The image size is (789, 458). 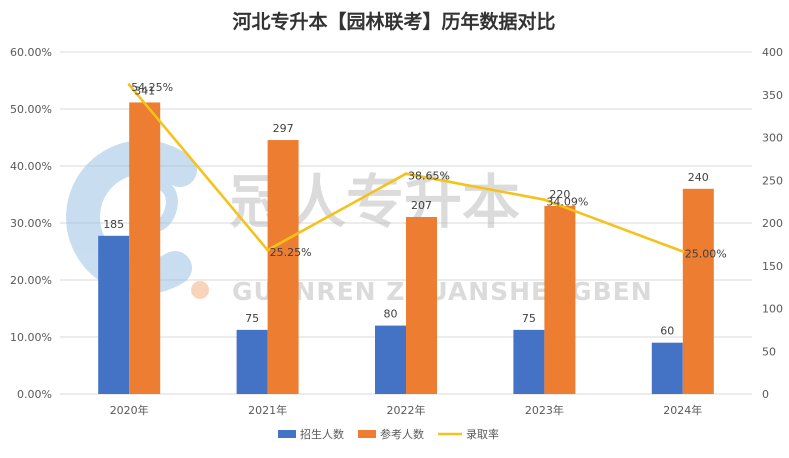 What do you see at coordinates (772, 309) in the screenshot?
I see `y-right-tick-label: 100` at bounding box center [772, 309].